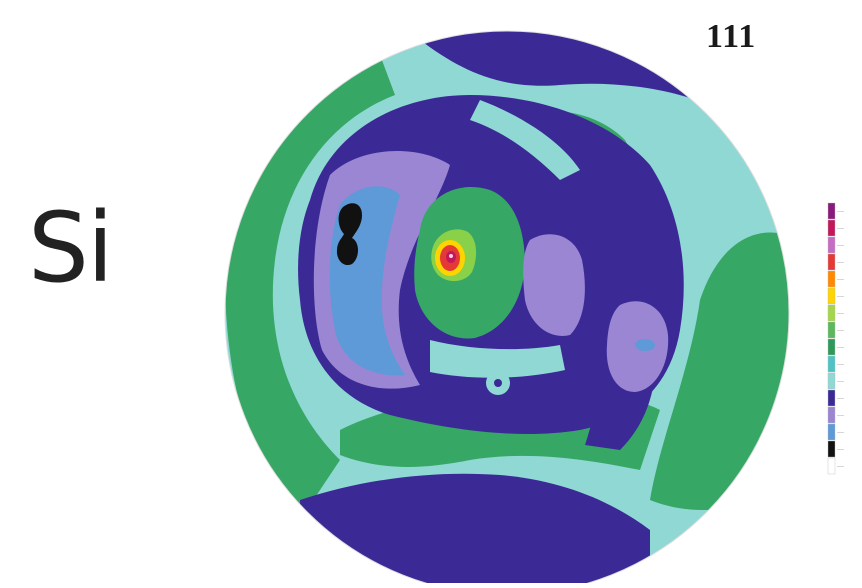  I want to click on contour-peak-center, so click(451, 256).